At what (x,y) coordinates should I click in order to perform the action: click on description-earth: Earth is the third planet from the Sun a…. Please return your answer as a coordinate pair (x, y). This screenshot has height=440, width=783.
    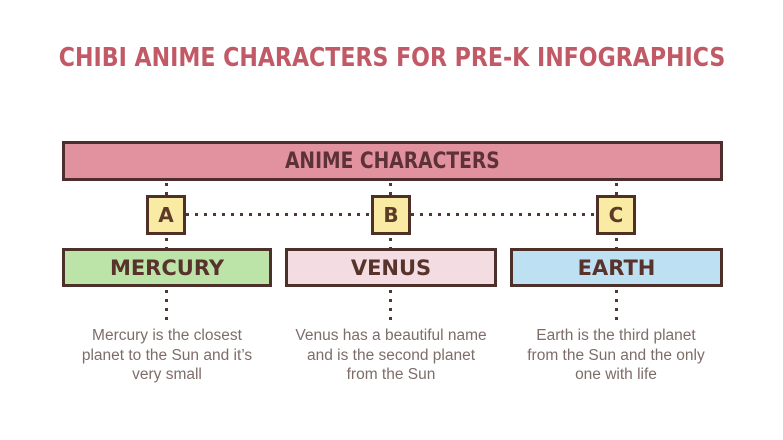
    Looking at the image, I should click on (616, 355).